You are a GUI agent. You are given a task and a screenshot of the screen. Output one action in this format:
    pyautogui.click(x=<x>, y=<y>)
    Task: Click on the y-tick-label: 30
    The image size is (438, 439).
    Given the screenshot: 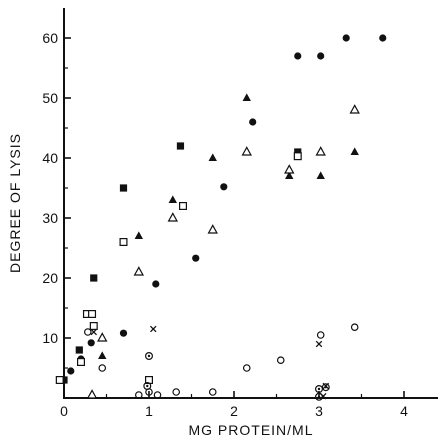 What is the action you would take?
    pyautogui.click(x=50, y=218)
    